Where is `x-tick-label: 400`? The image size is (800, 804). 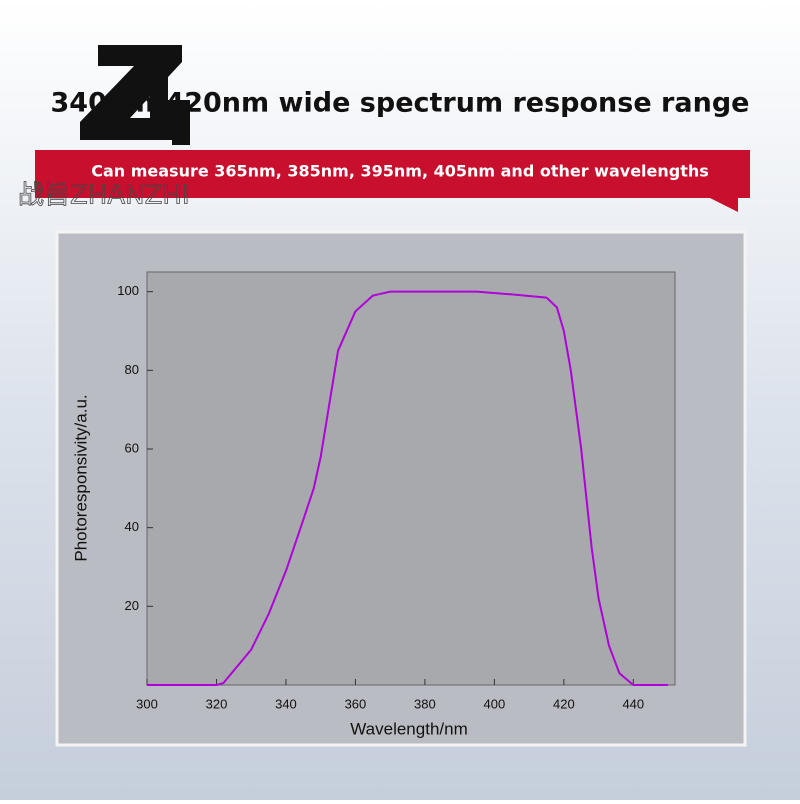 x-tick-label: 400 is located at coordinates (495, 703).